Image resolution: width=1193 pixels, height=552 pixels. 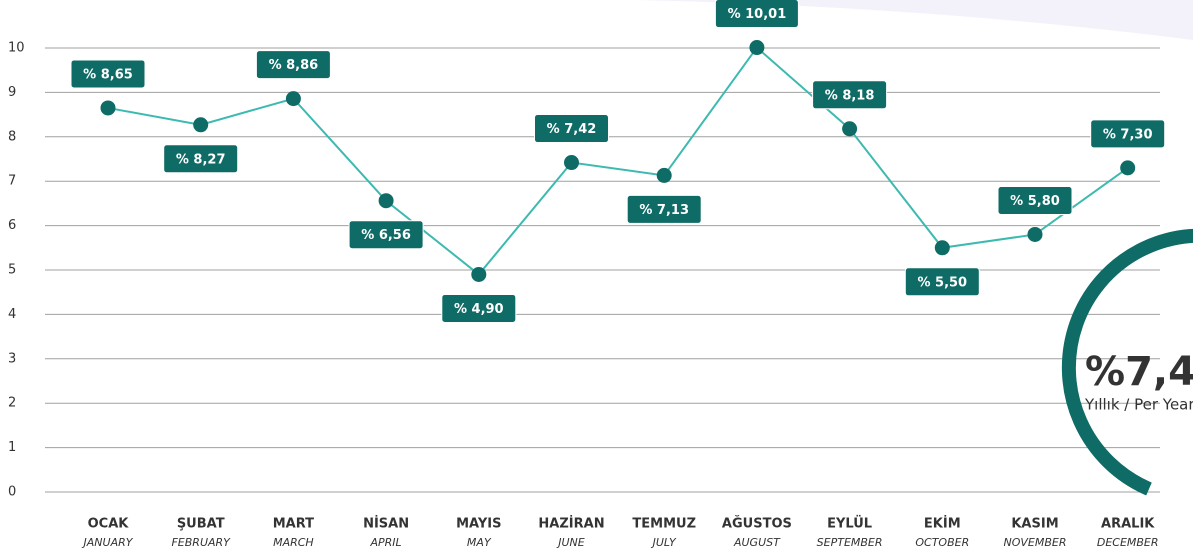 I want to click on x-tick-sublabel: NOVEMBER, so click(x=1035, y=542).